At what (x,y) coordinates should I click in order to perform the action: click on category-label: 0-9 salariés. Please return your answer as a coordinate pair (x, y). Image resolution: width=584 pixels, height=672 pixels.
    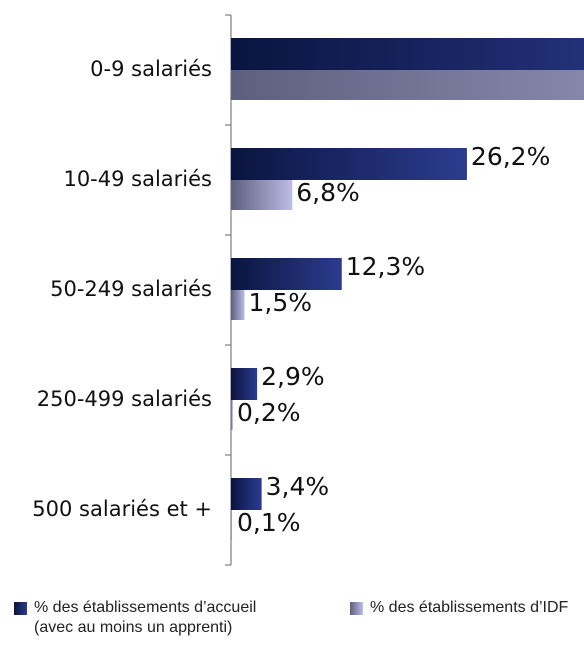
    Looking at the image, I should click on (151, 69).